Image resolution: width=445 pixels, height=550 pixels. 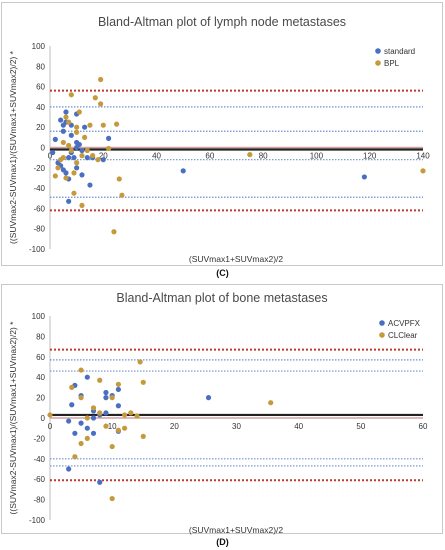 What do you see at coordinates (423, 156) in the screenshot?
I see `x-tick-label: 140` at bounding box center [423, 156].